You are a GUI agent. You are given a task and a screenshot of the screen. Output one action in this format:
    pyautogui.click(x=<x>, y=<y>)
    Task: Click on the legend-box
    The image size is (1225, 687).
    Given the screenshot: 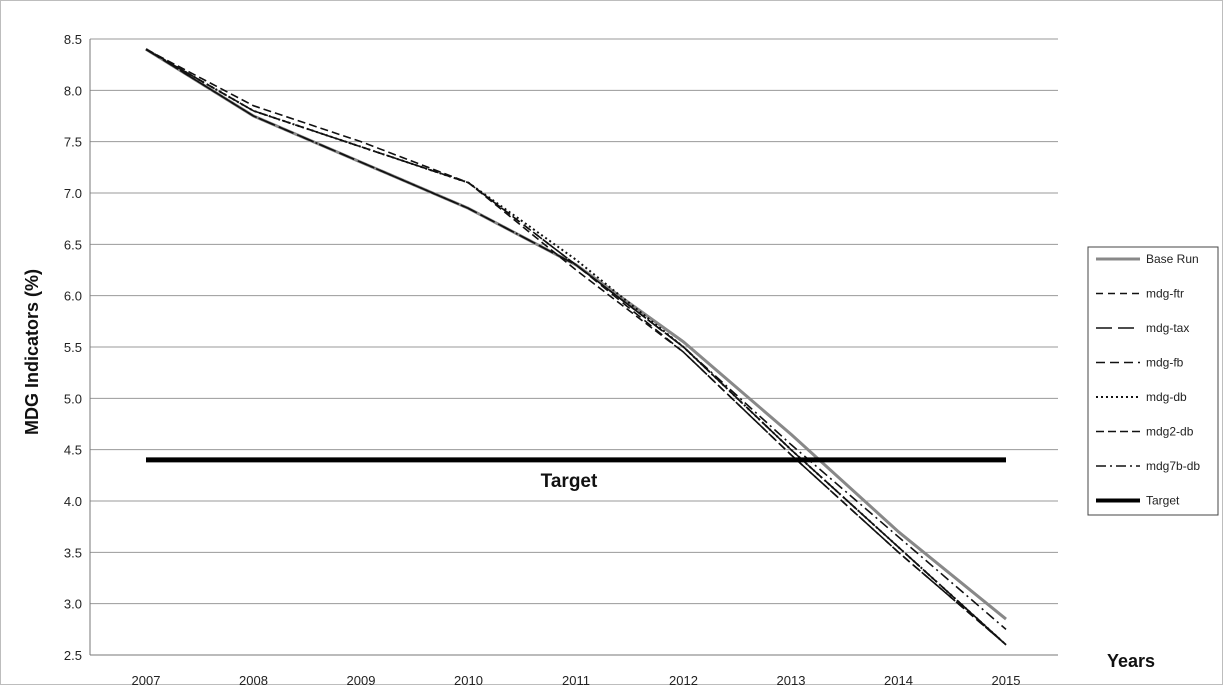 What is the action you would take?
    pyautogui.click(x=1153, y=381)
    